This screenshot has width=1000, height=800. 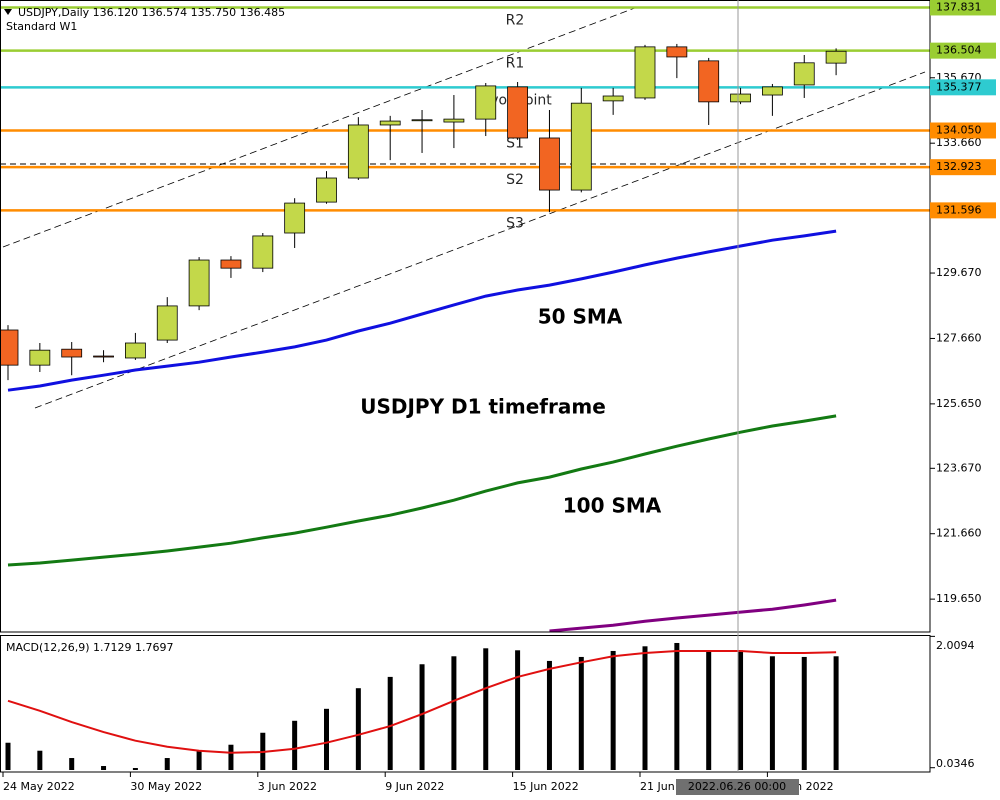 What do you see at coordinates (515, 223) in the screenshot?
I see `level-name: S3` at bounding box center [515, 223].